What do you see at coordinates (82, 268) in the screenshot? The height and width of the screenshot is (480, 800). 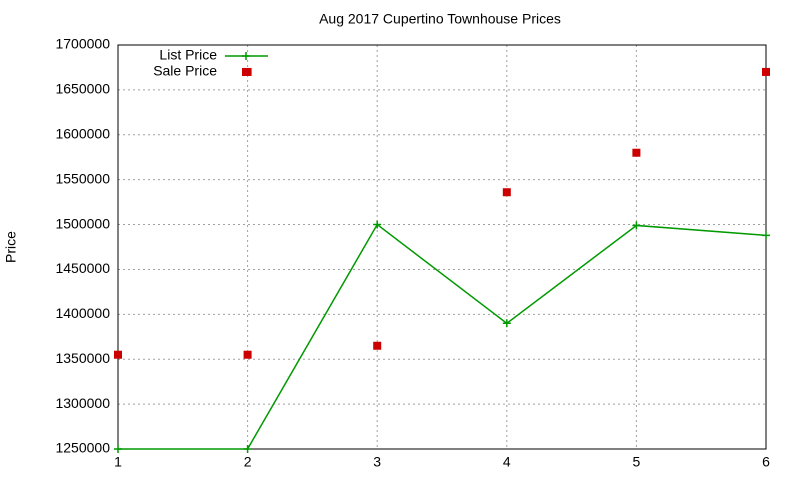 I see `y-tick-label: 1450000` at bounding box center [82, 268].